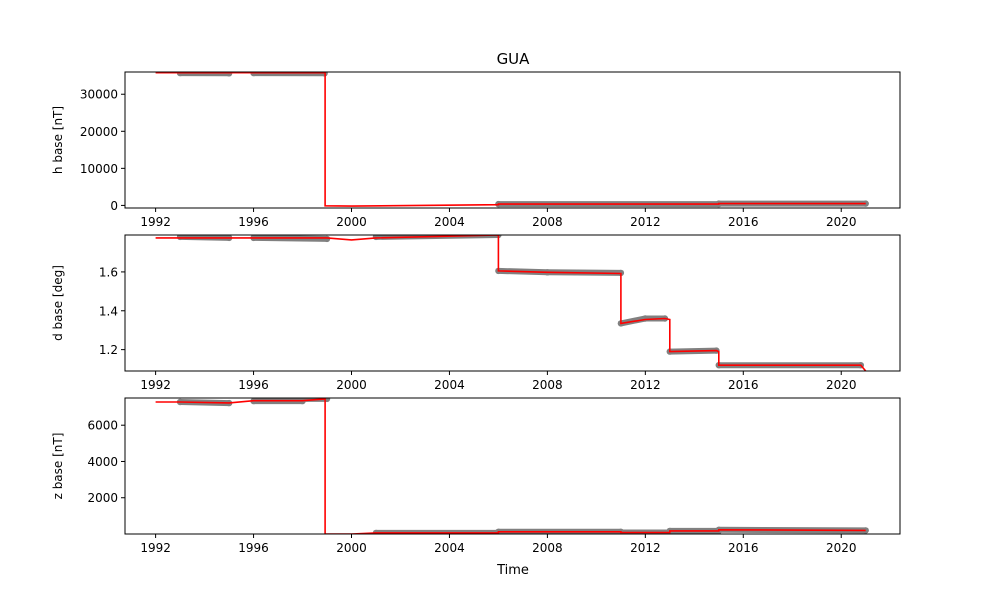 Image resolution: width=1000 pixels, height=600 pixels. Describe the element at coordinates (449, 548) in the screenshot. I see `z-x-tick-label: 2004` at that location.